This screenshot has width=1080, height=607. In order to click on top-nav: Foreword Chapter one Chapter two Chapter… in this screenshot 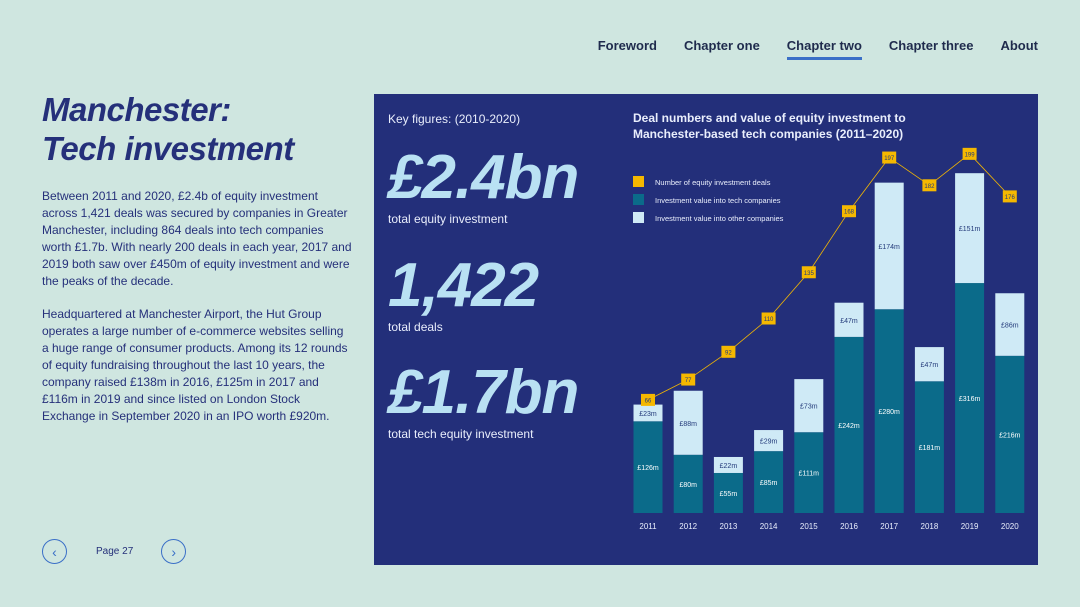, I will do `click(818, 49)`.